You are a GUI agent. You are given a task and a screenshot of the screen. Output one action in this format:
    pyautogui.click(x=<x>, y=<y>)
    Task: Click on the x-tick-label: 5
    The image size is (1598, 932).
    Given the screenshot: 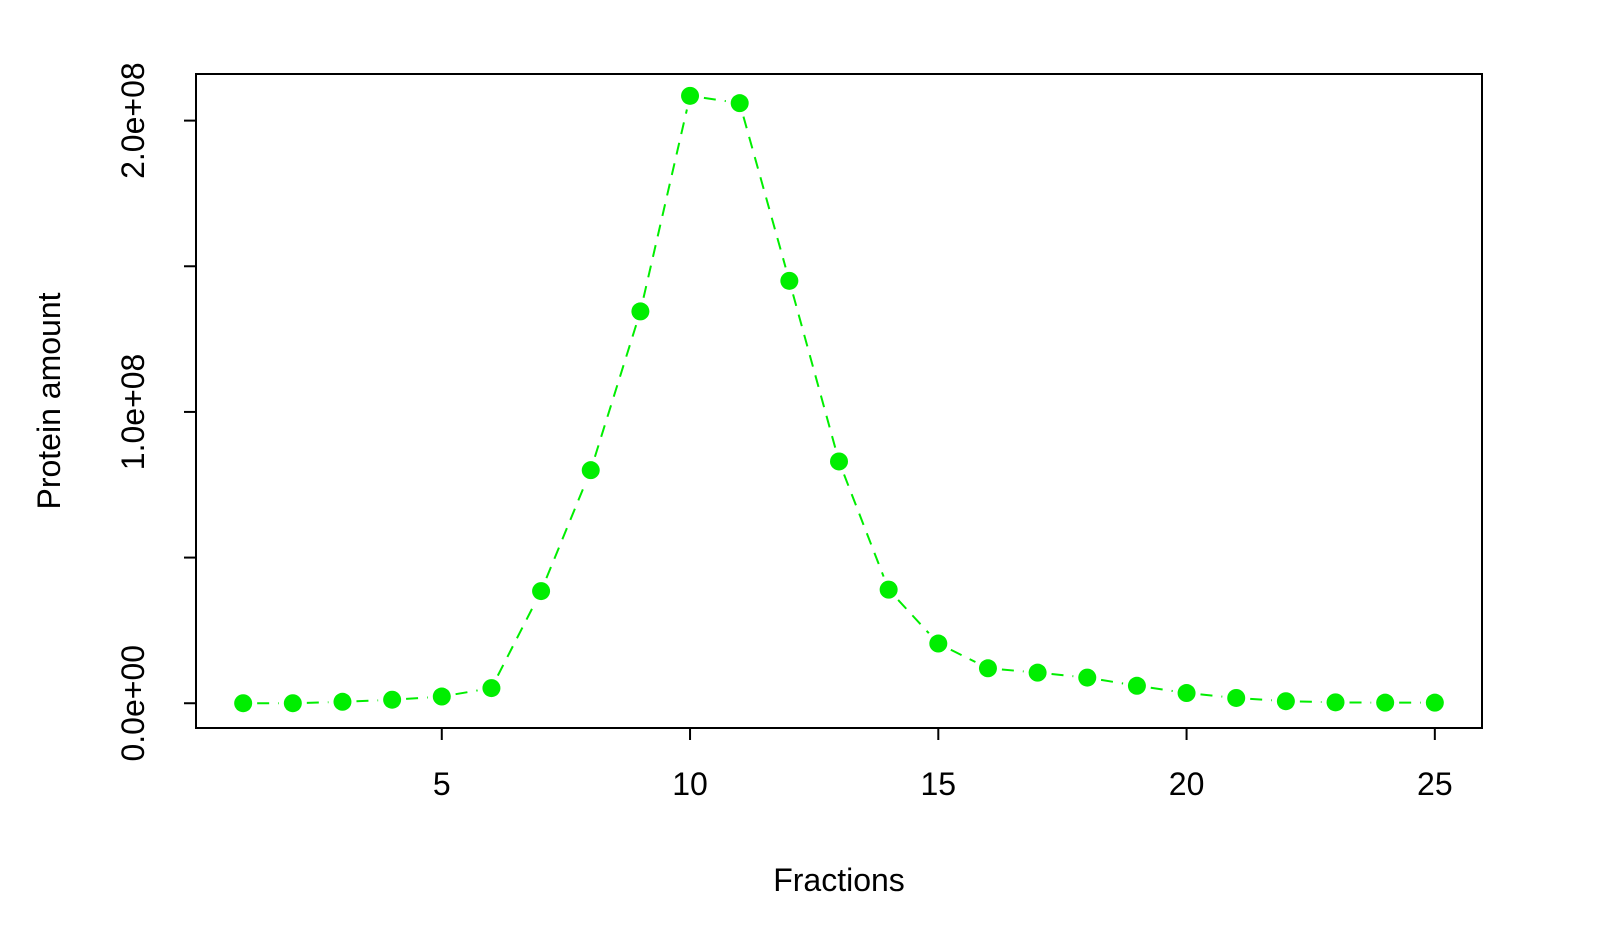 What is the action you would take?
    pyautogui.click(x=442, y=784)
    